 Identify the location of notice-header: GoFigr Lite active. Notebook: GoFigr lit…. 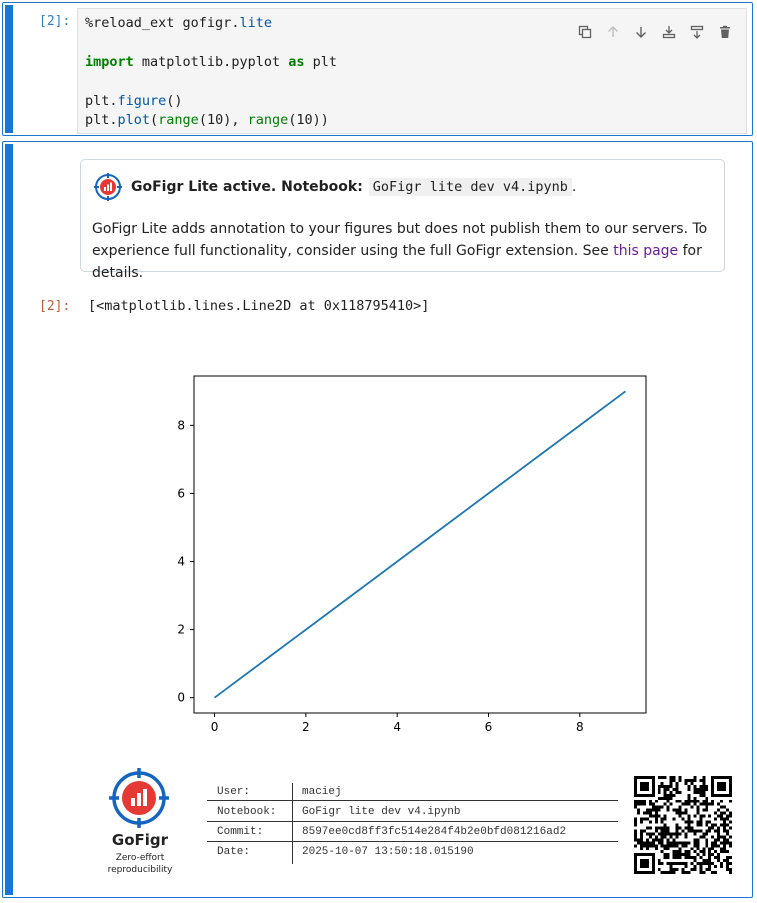
(334, 187).